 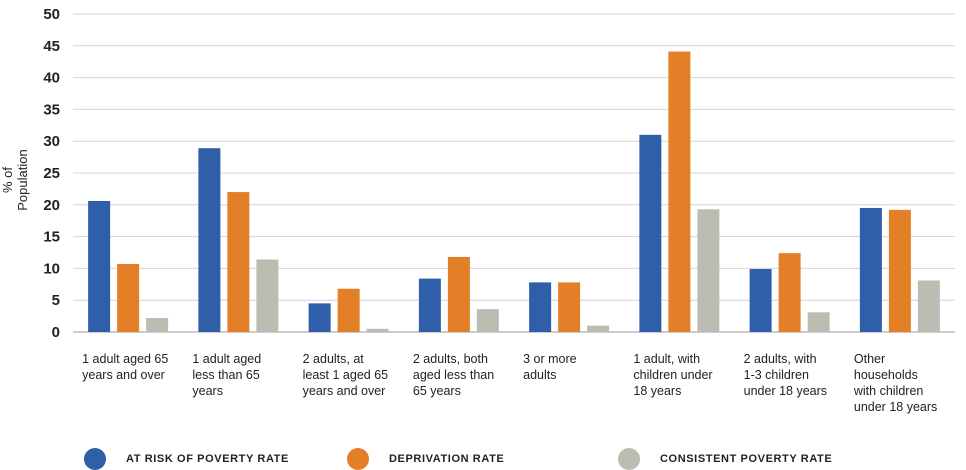 What do you see at coordinates (51, 46) in the screenshot?
I see `y-tick-label: 45` at bounding box center [51, 46].